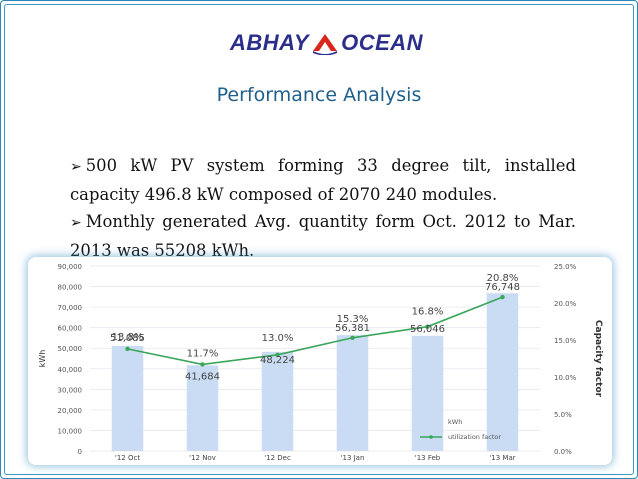 The image size is (638, 479). Describe the element at coordinates (503, 278) in the screenshot. I see `line-data-label: 20.8%` at that location.